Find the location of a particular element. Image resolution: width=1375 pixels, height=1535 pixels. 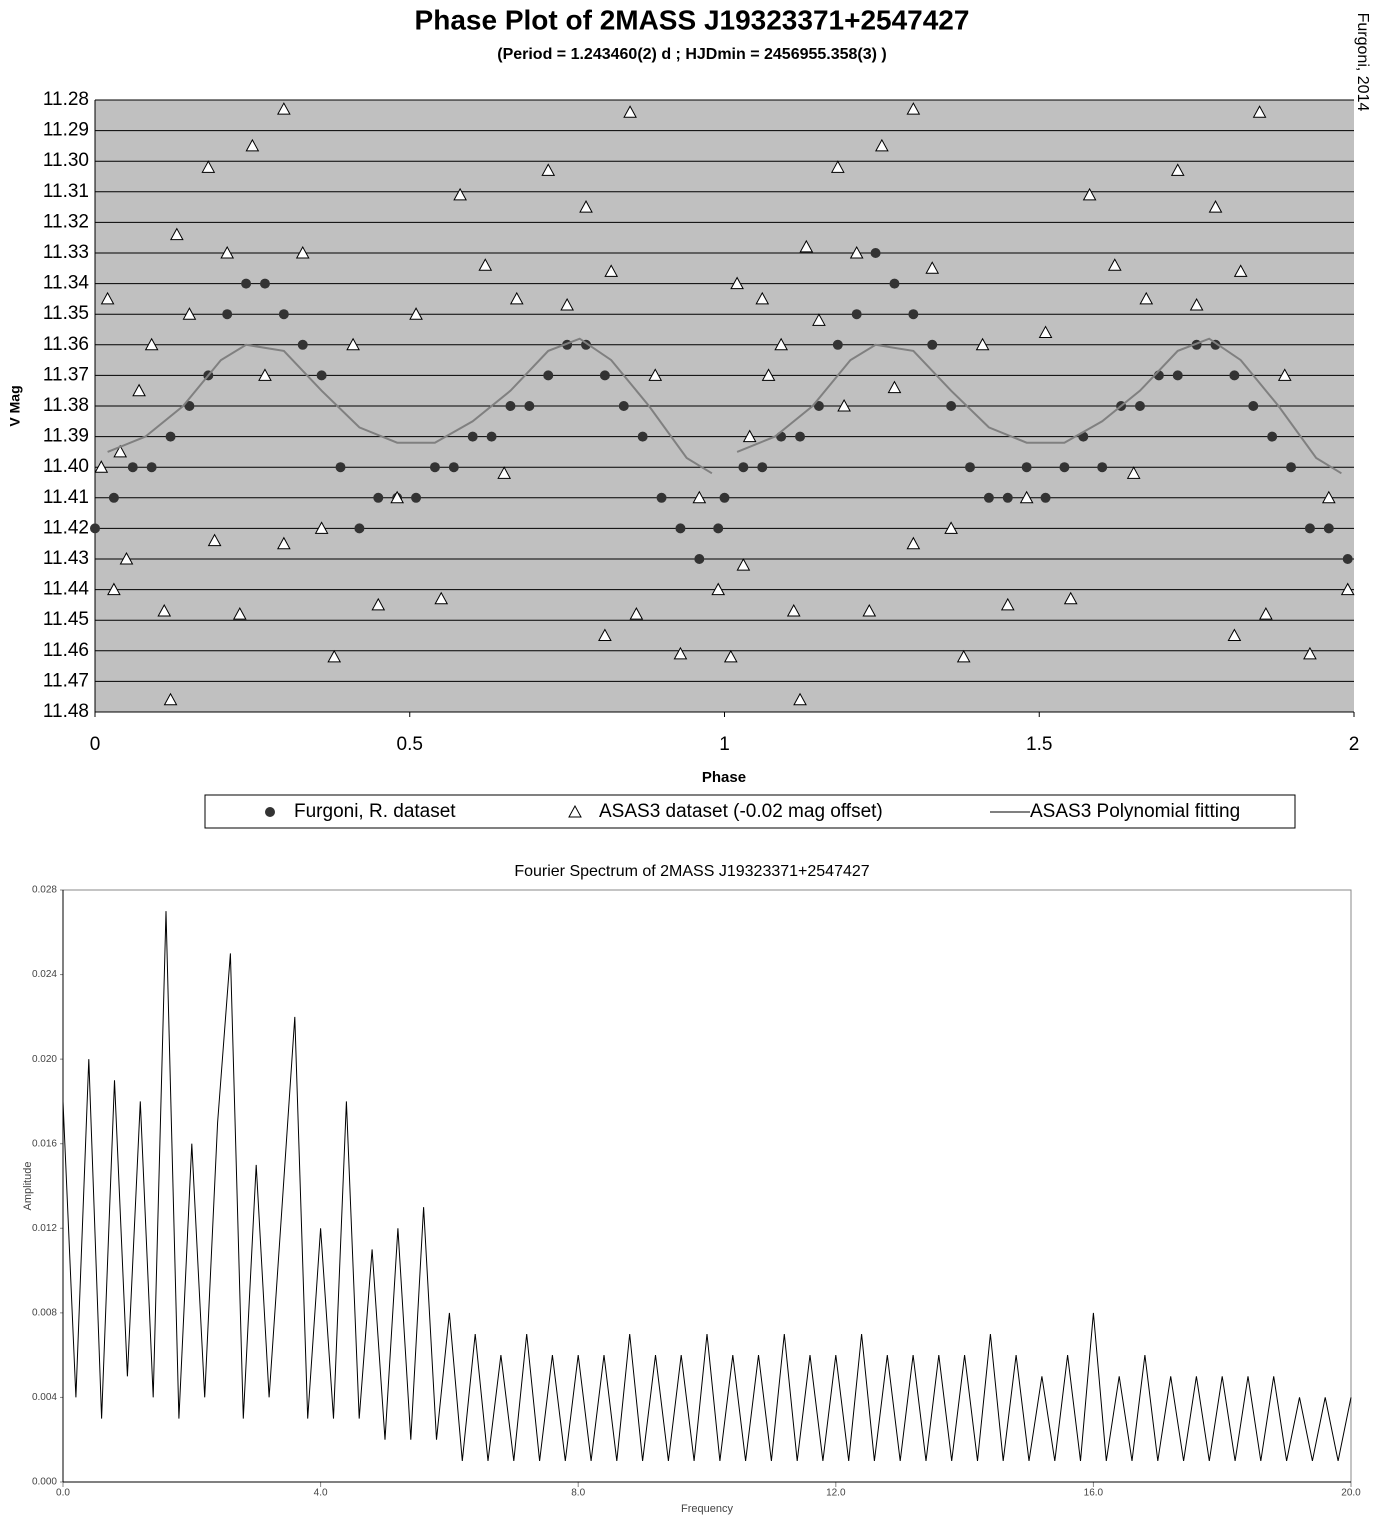

y-tick-label: 0.020 is located at coordinates (44, 1059).